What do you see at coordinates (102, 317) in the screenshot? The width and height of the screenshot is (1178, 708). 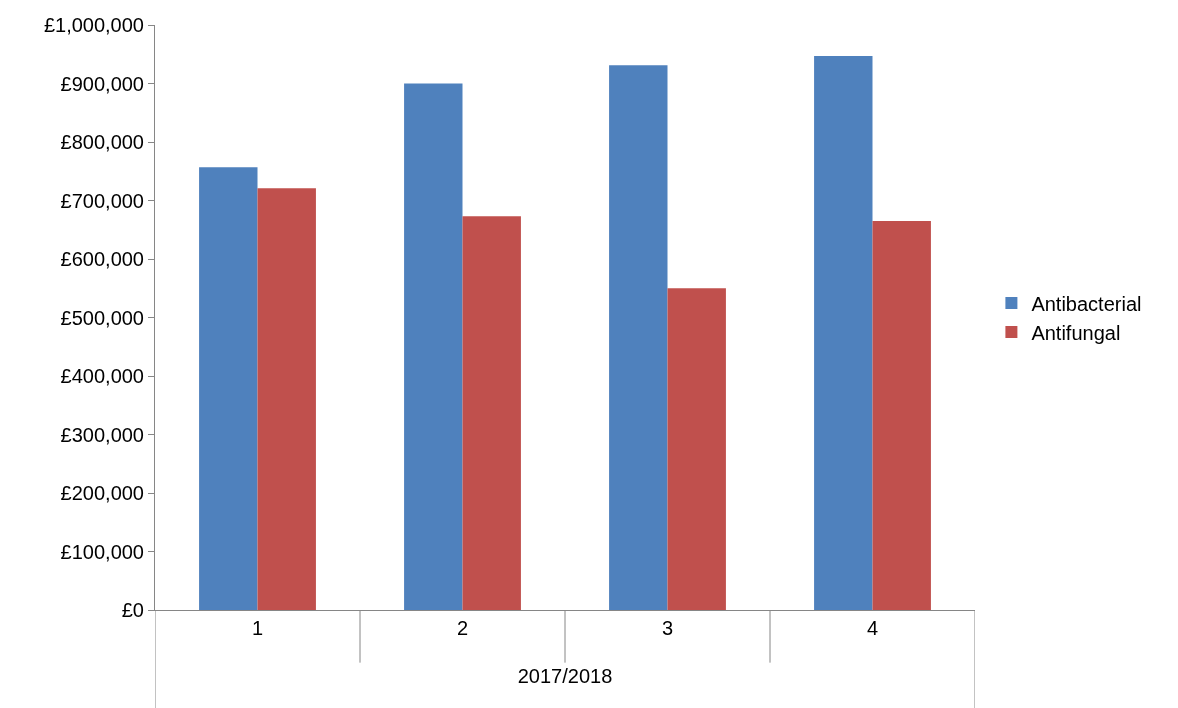 I see `y-tick-label: £500,000` at bounding box center [102, 317].